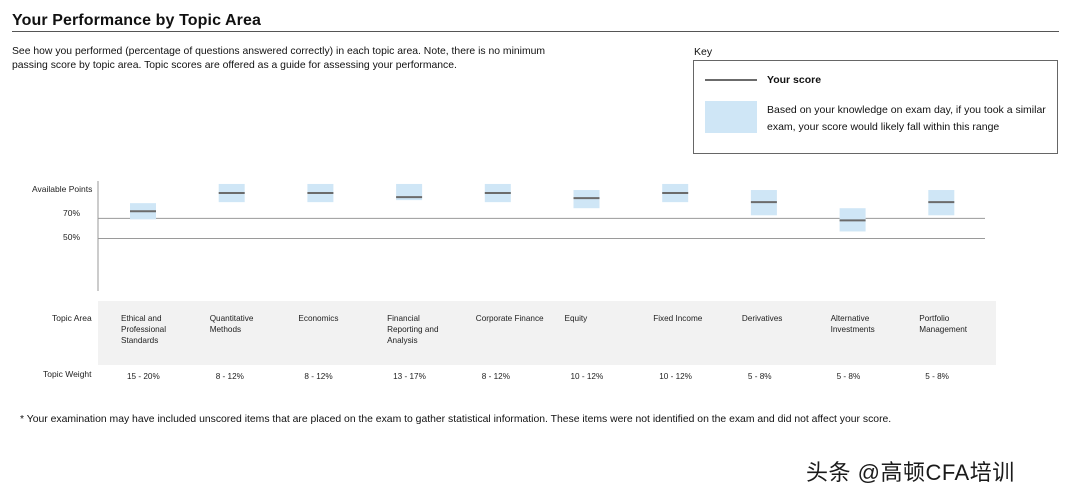 The width and height of the screenshot is (1080, 501). Describe the element at coordinates (72, 318) in the screenshot. I see `topic-area-row-label: Topic Area` at that location.